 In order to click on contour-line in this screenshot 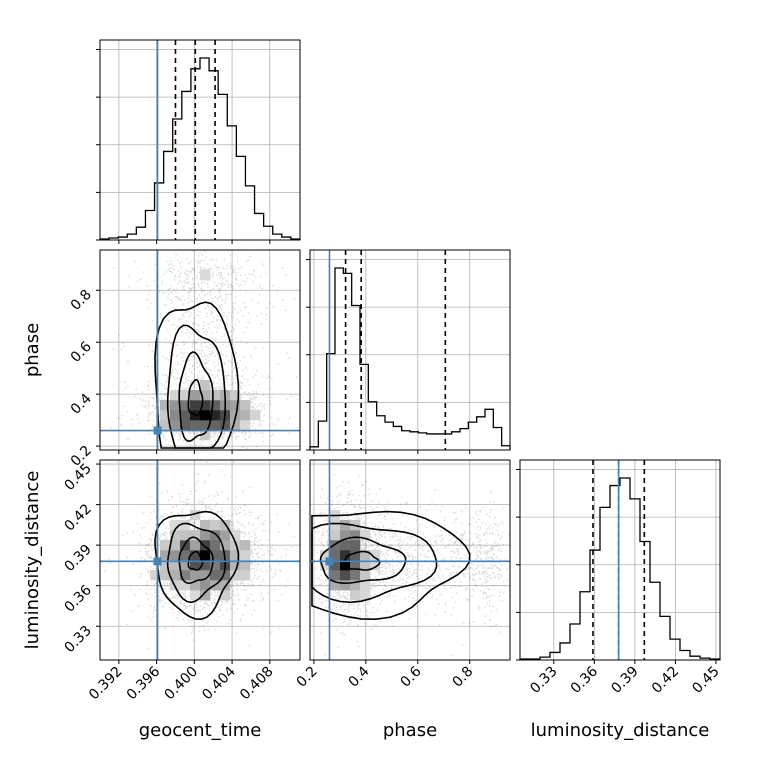, I will do `click(195, 397)`.